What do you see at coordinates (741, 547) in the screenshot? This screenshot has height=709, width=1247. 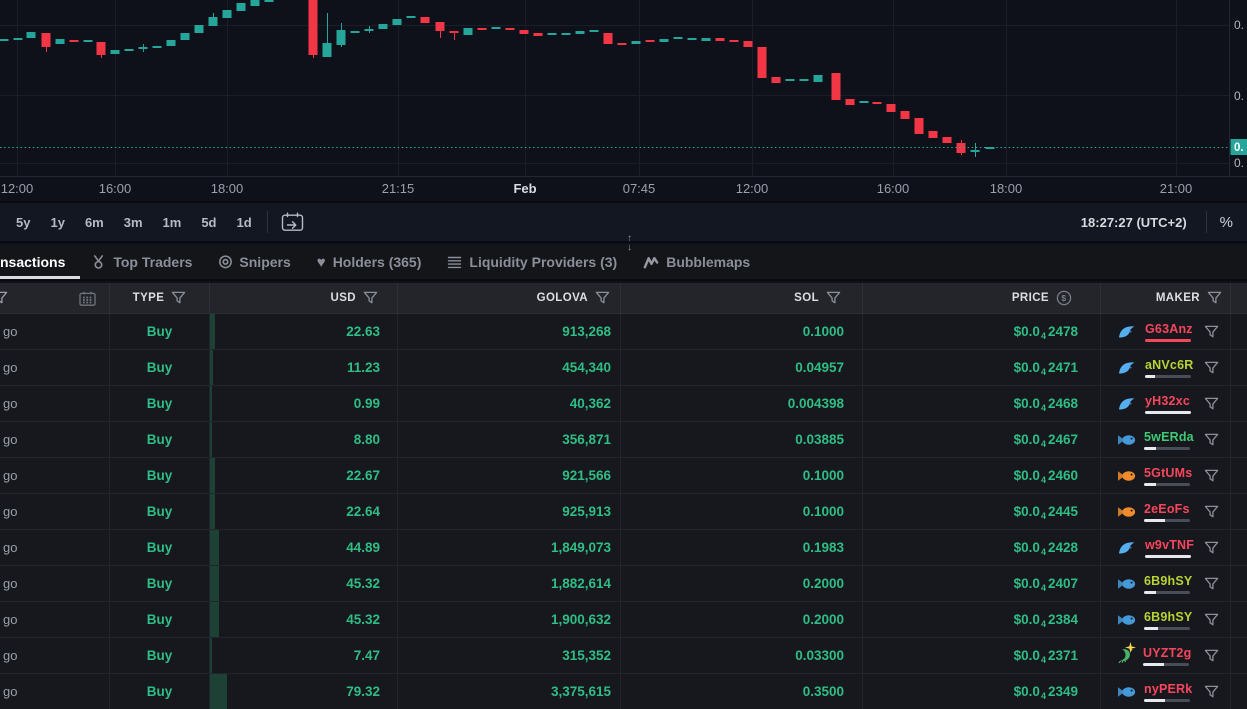 I see `tx-sol-amount: 0.1983` at bounding box center [741, 547].